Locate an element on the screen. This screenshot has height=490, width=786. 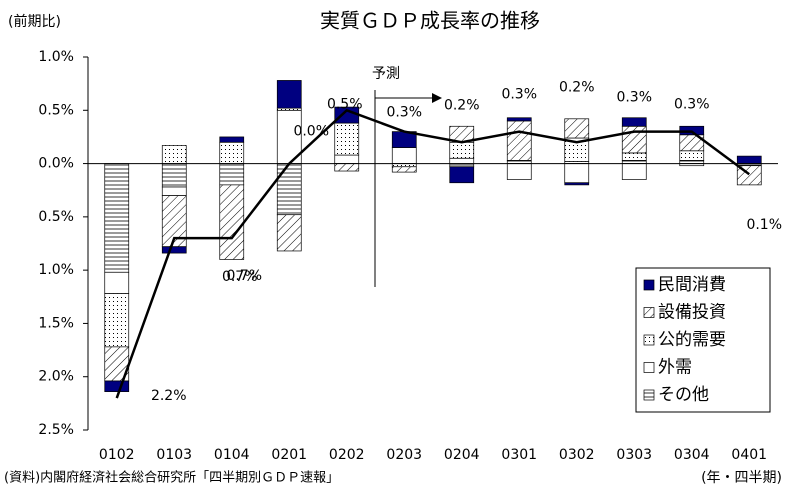
data-label: 0.0% is located at coordinates (311, 132).